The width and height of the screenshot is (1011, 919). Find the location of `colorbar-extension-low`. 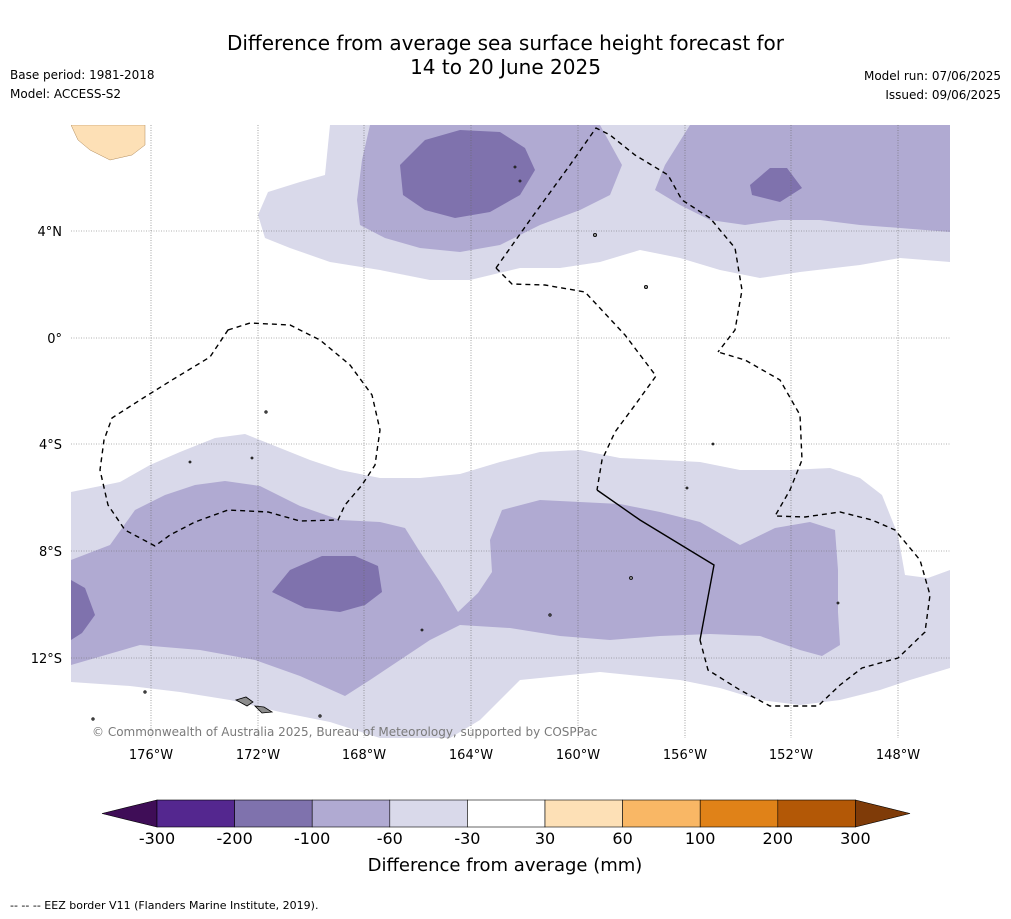

colorbar-extension-low is located at coordinates (129, 813).